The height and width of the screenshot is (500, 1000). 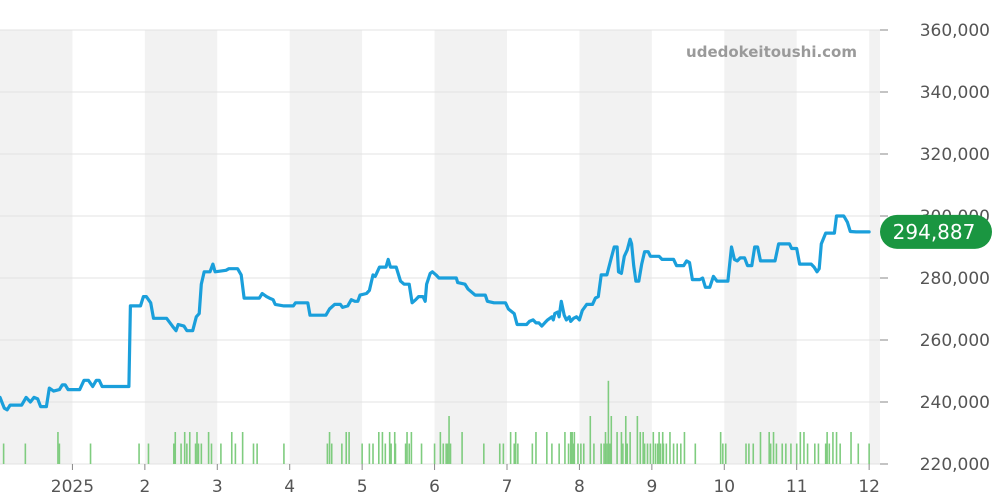 I want to click on x-tick-label: 7, so click(x=507, y=487).